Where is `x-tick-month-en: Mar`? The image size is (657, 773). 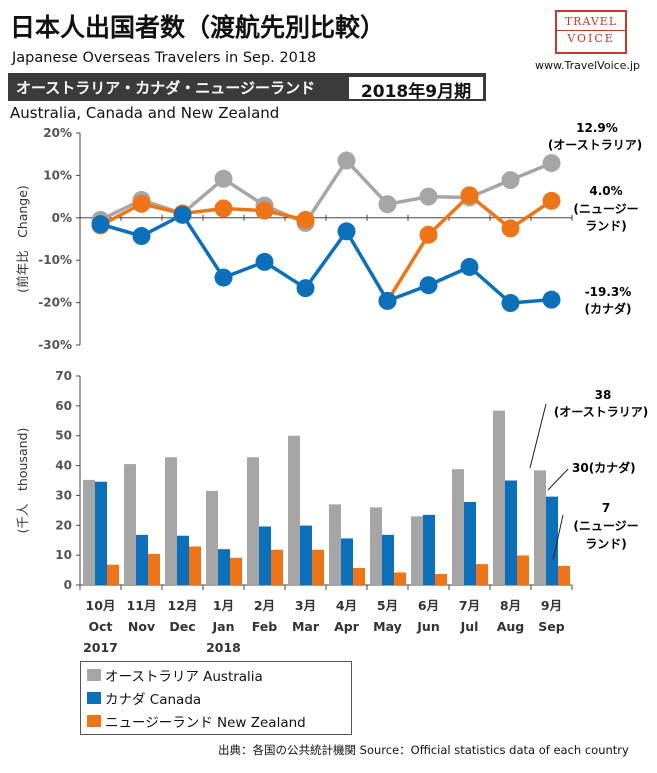
x-tick-month-en: Mar is located at coordinates (306, 626).